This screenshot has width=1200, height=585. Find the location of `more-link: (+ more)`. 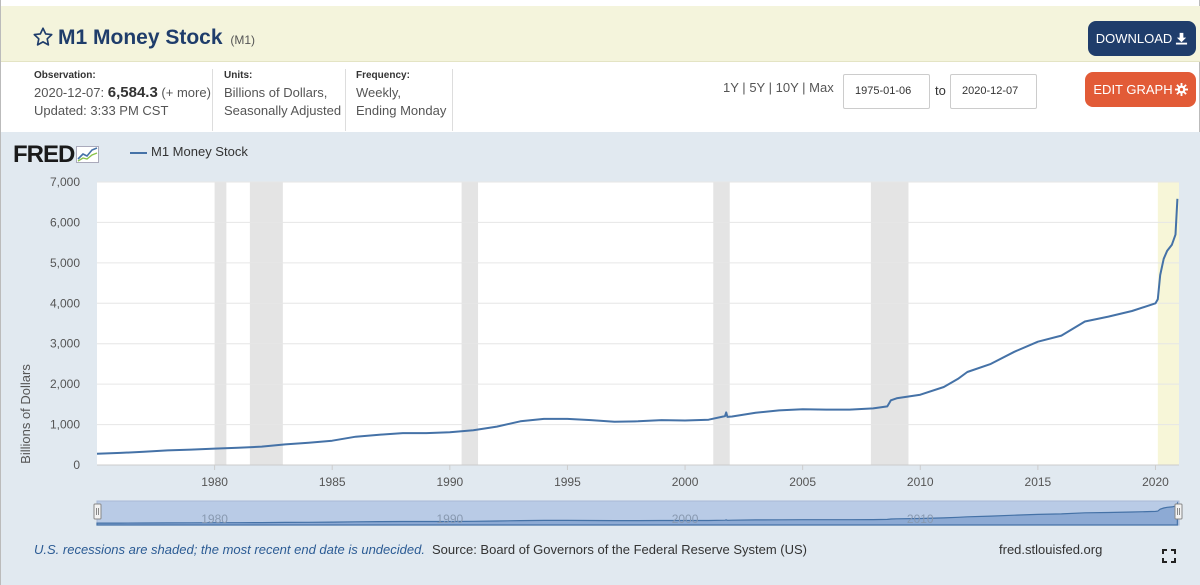

more-link: (+ more) is located at coordinates (186, 92).